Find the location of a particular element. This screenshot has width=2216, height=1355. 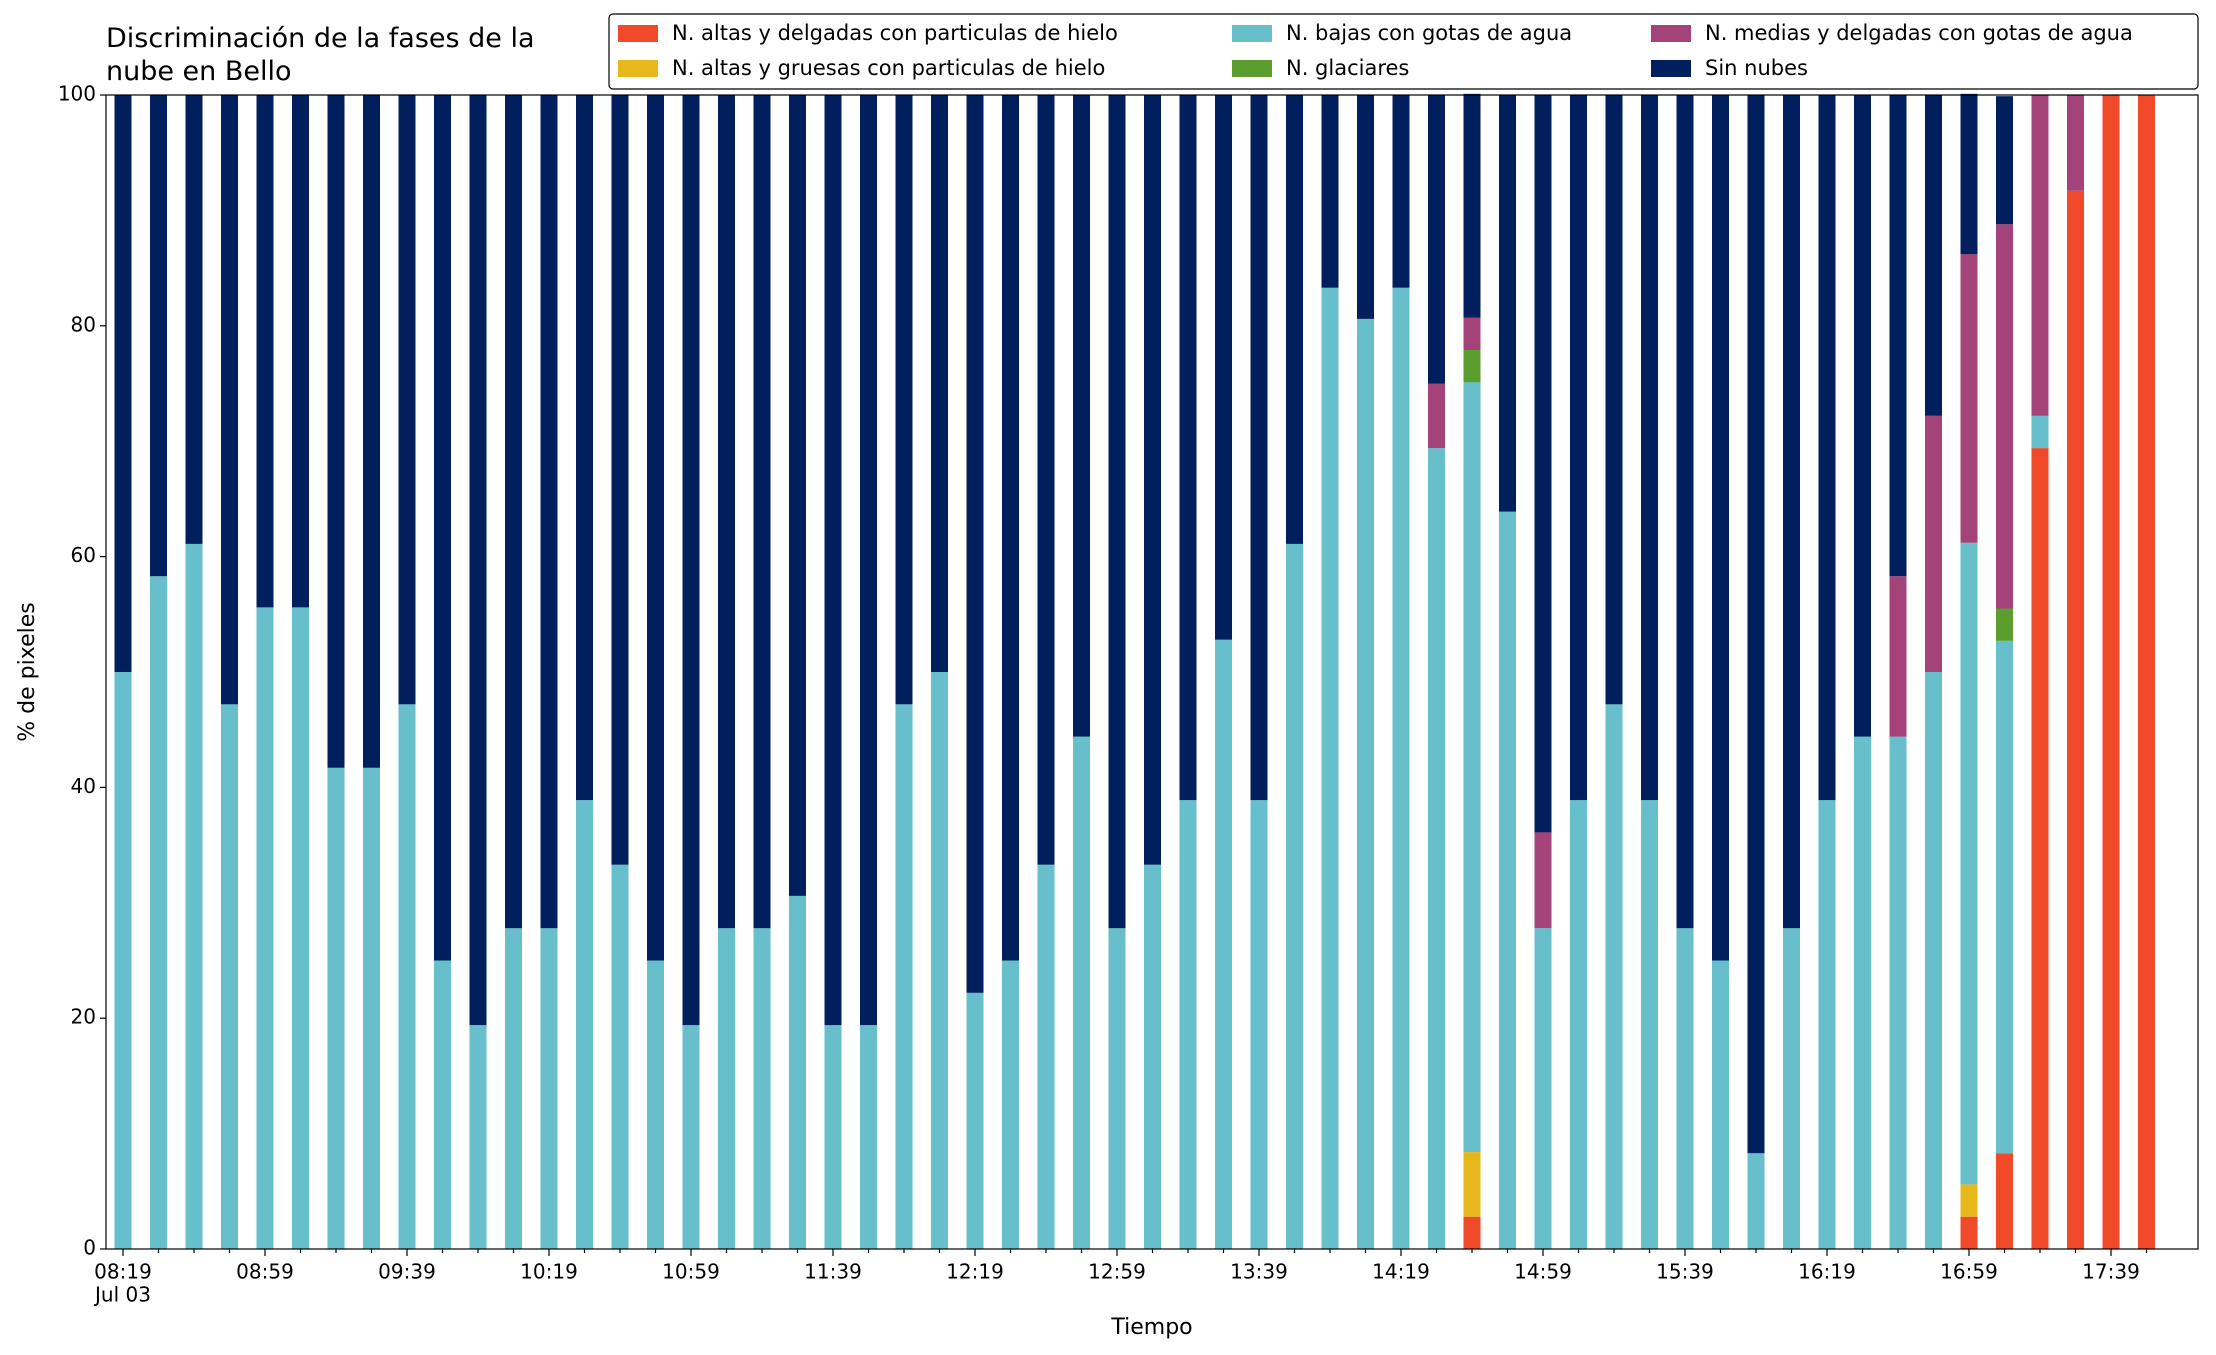

x-tick-label: 11:39 is located at coordinates (833, 1272).